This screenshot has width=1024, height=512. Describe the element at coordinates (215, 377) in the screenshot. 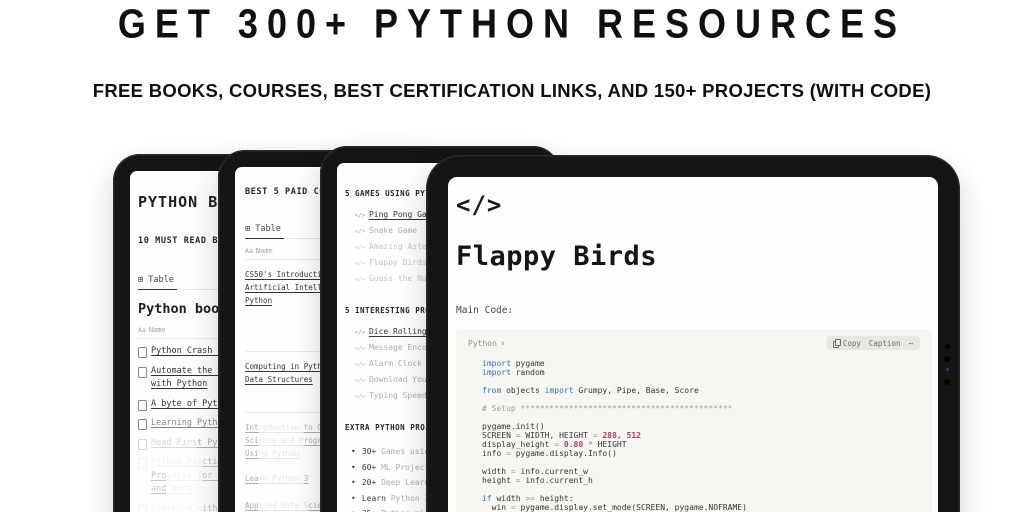

I see `book-row-text: Automate the Boring Stuff with Python` at that location.